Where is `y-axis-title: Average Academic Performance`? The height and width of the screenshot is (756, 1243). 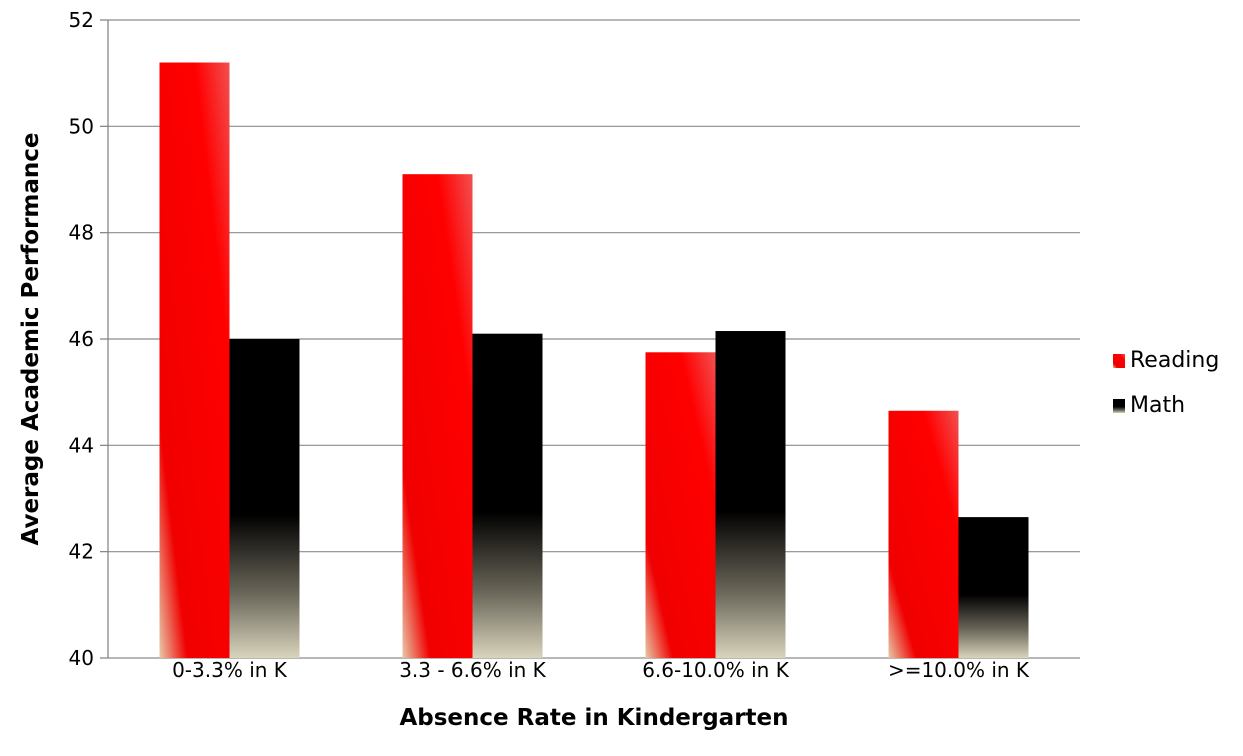 y-axis-title: Average Academic Performance is located at coordinates (31, 338).